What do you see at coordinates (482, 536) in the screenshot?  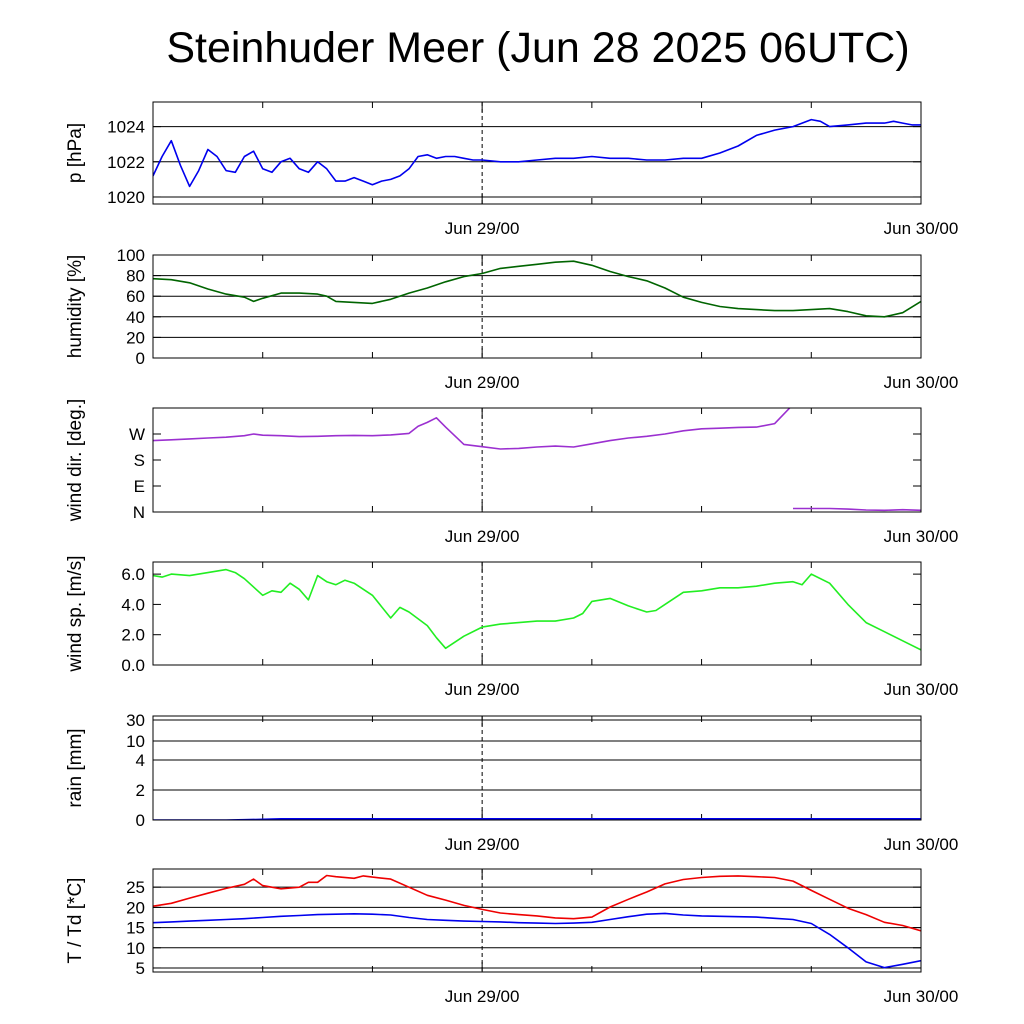 I see `wind_direction-xtick-label: Jun 29/00` at bounding box center [482, 536].